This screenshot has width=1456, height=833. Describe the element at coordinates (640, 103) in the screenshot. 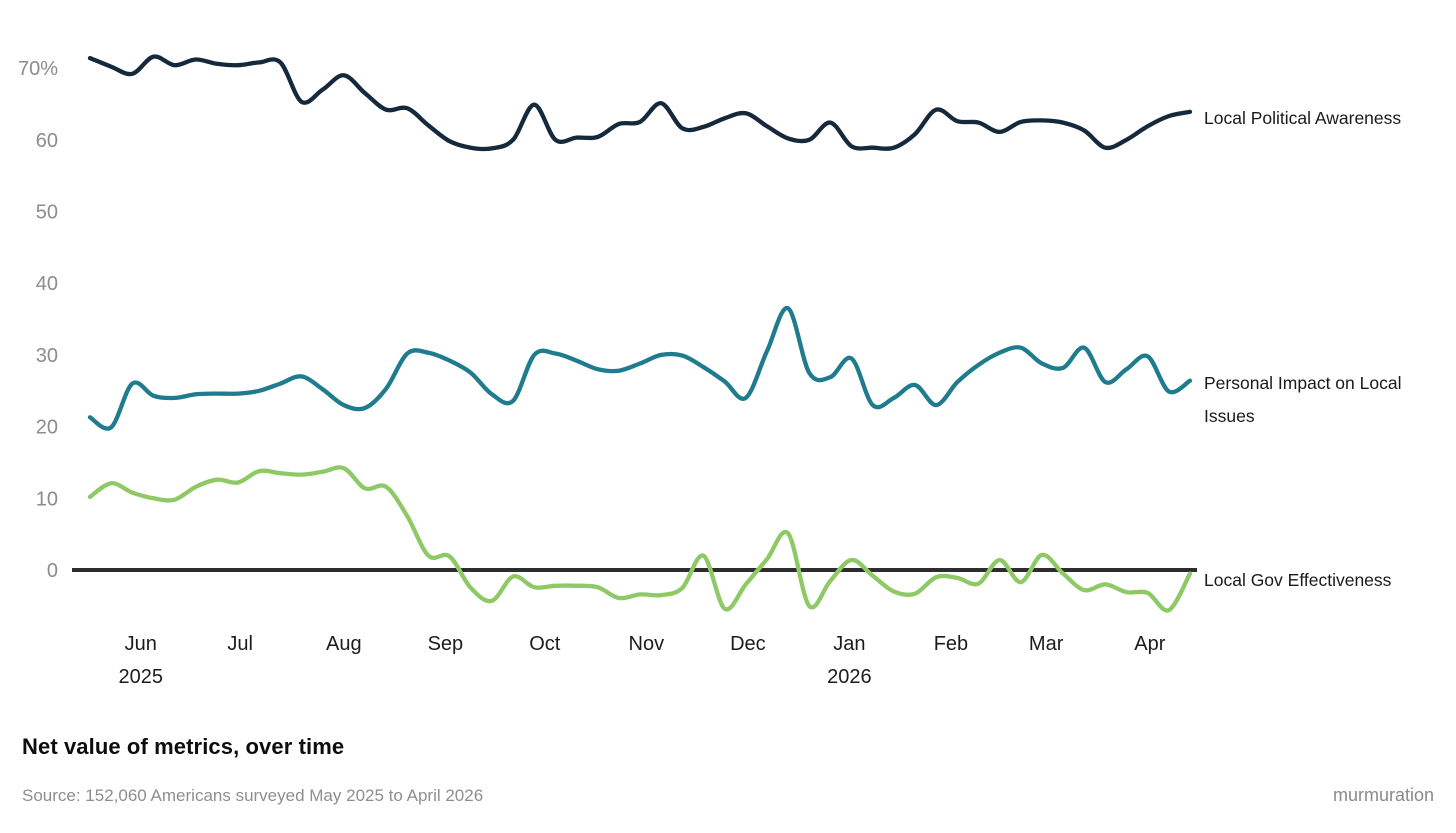

I see `line-local-political-awareness` at that location.